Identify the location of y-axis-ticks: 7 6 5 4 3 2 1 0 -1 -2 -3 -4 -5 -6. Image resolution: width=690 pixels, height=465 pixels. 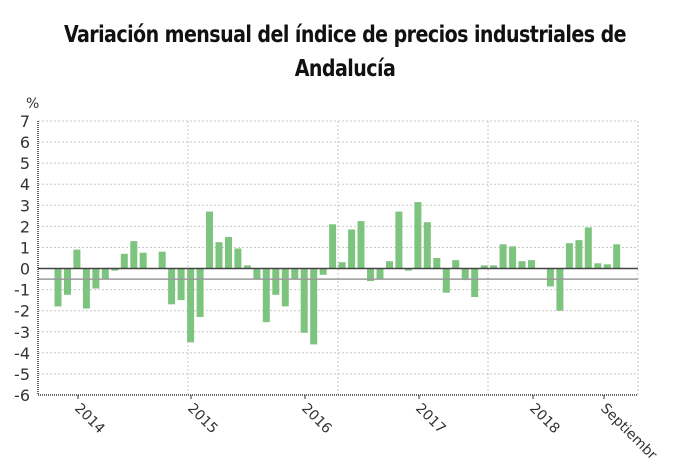
(22, 258).